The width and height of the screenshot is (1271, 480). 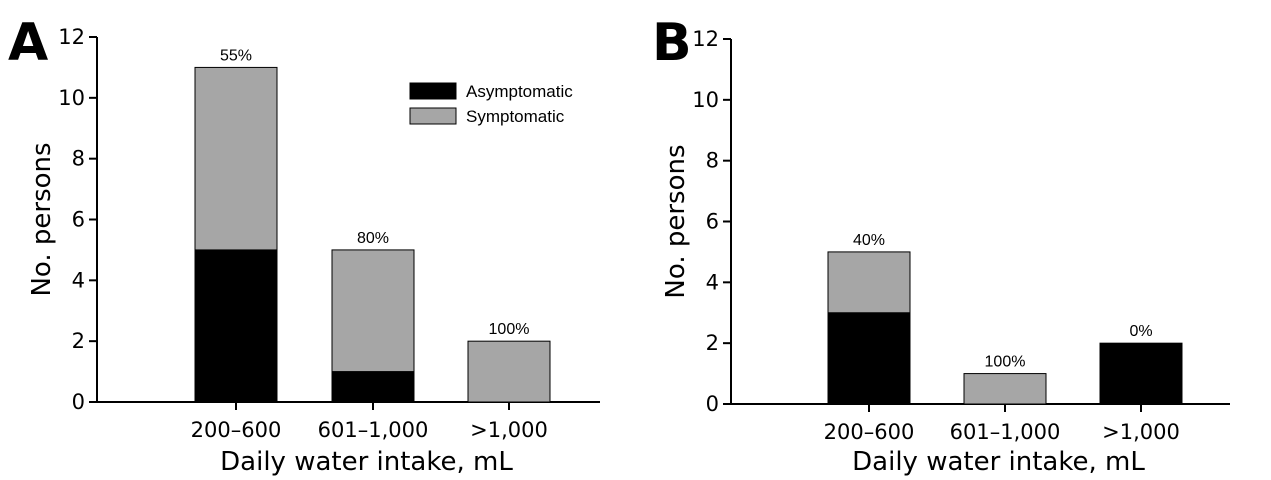 What do you see at coordinates (28, 43) in the screenshot?
I see `panel-a-letter: A` at bounding box center [28, 43].